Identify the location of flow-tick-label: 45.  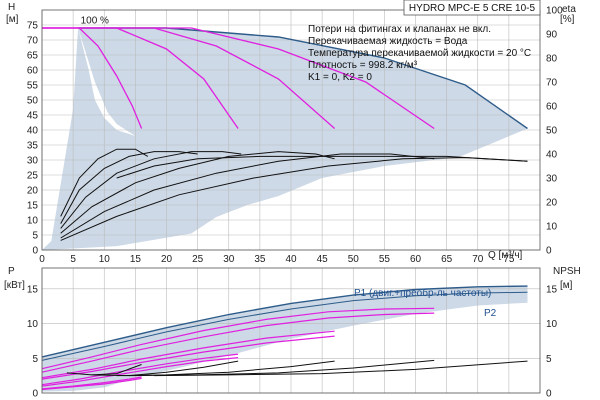
(323, 259).